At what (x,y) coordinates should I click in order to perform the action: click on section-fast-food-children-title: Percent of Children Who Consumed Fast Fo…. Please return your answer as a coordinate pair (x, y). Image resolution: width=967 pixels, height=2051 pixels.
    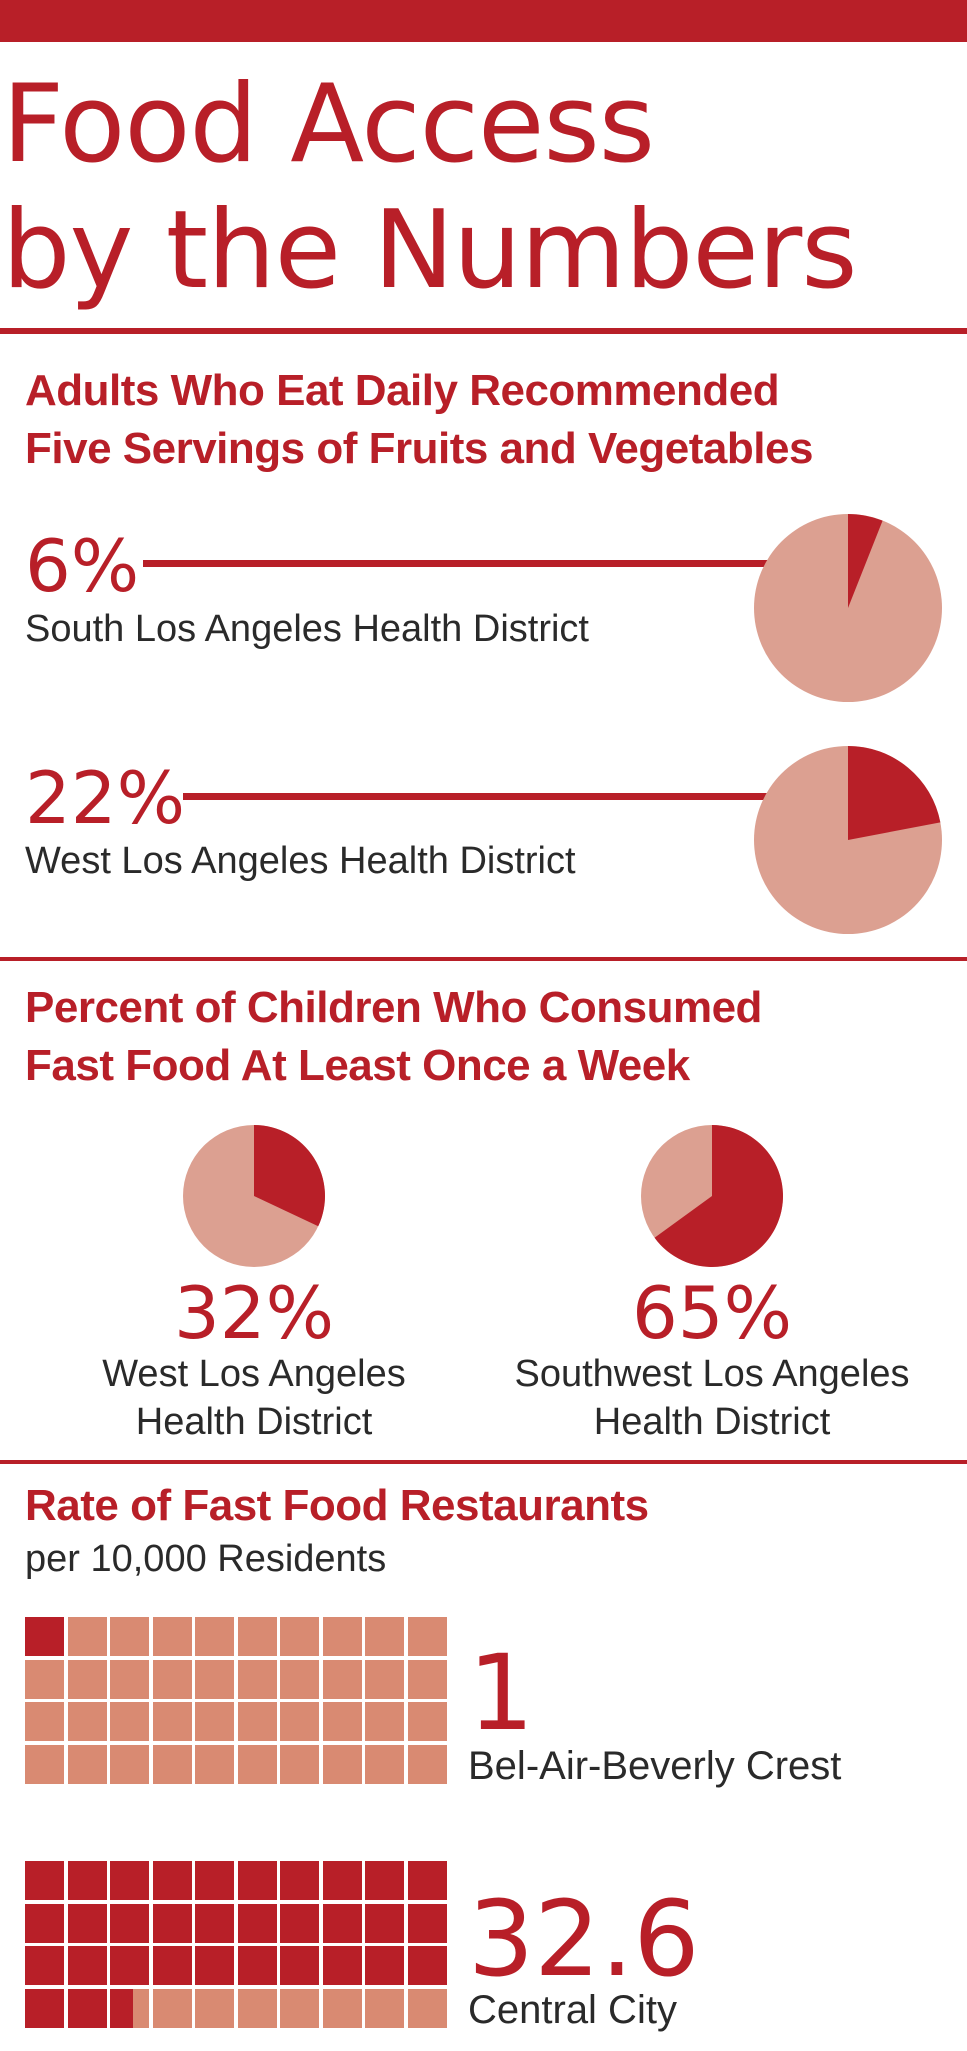
    Looking at the image, I should click on (393, 1037).